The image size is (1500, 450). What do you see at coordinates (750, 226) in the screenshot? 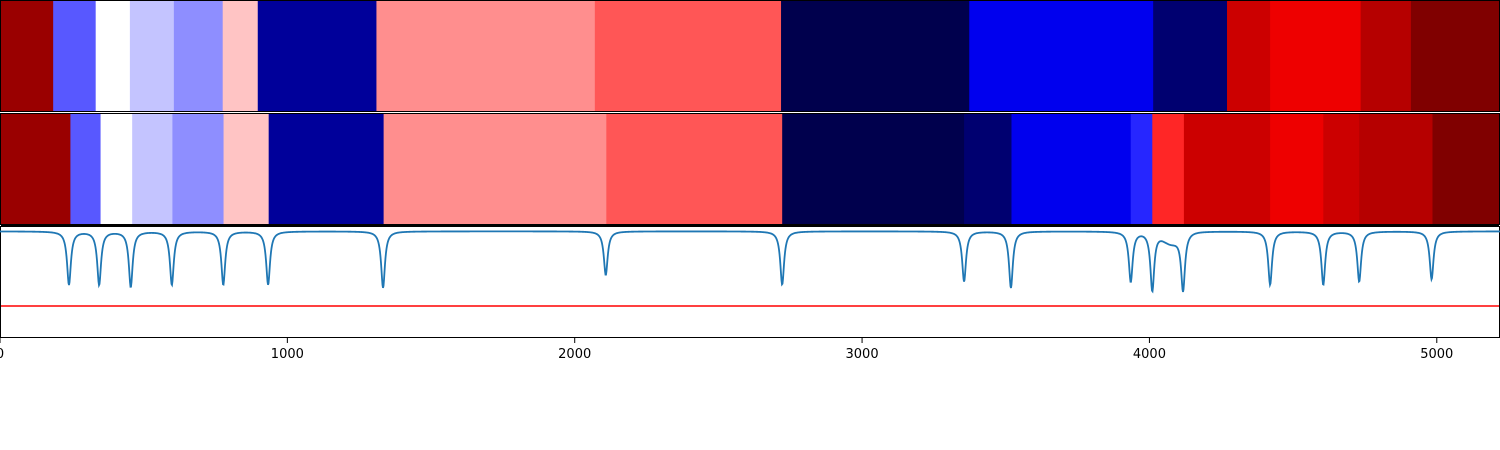
I see `signal-top-edge` at bounding box center [750, 226].